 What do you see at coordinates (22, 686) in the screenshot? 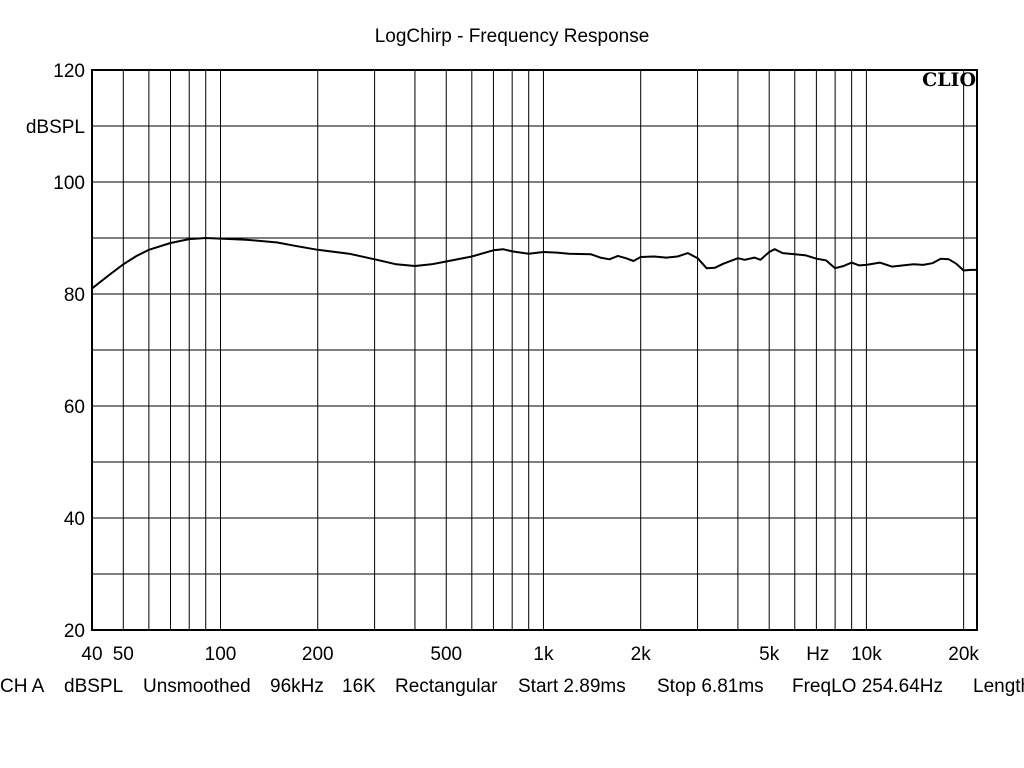
I see `channel-readout: CH A` at bounding box center [22, 686].